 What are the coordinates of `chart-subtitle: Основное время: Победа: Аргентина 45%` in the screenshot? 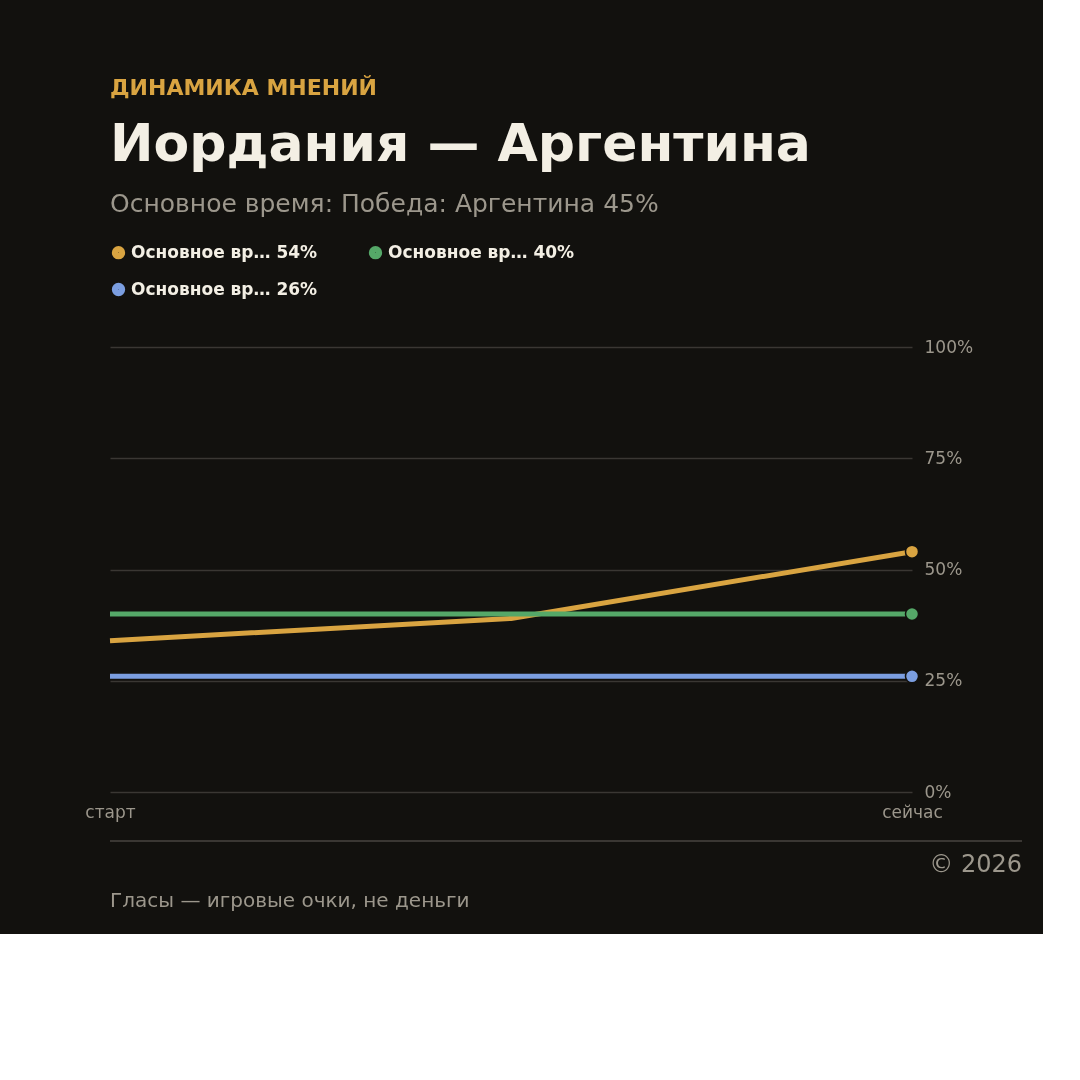 It's located at (384, 203).